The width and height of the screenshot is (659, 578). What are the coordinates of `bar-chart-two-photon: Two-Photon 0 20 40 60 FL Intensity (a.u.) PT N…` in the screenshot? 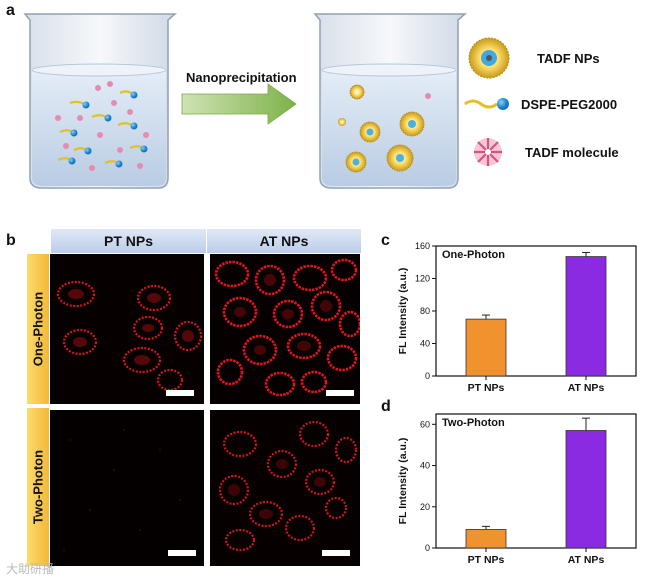 It's located at (517, 489).